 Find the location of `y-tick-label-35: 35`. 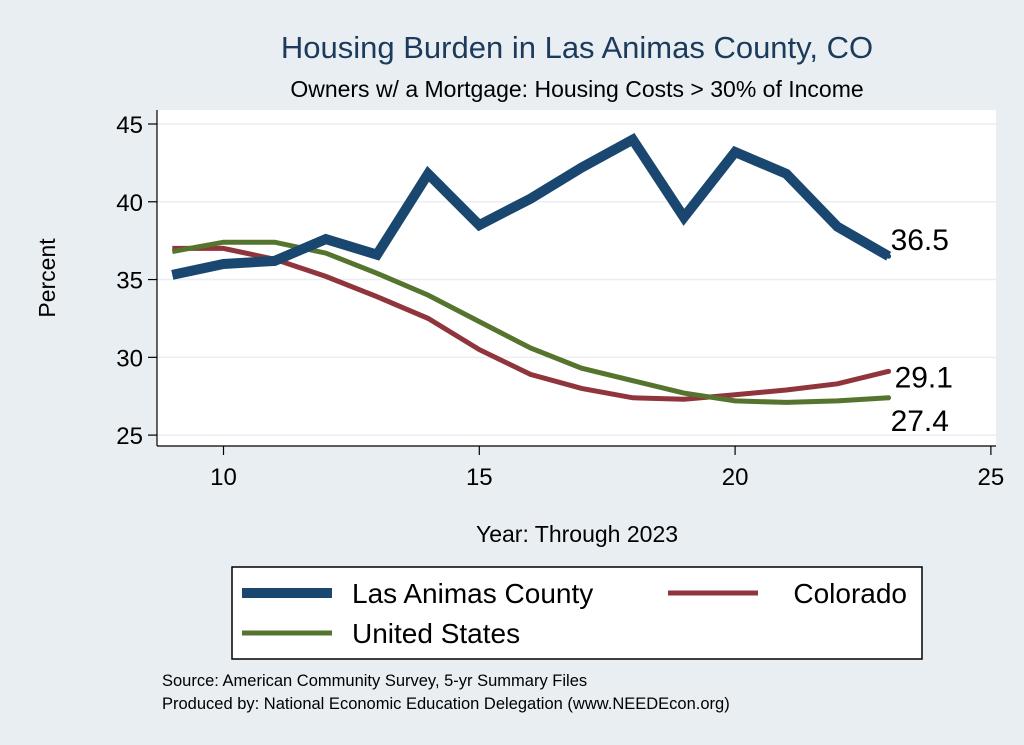

y-tick-label-35: 35 is located at coordinates (129, 281).